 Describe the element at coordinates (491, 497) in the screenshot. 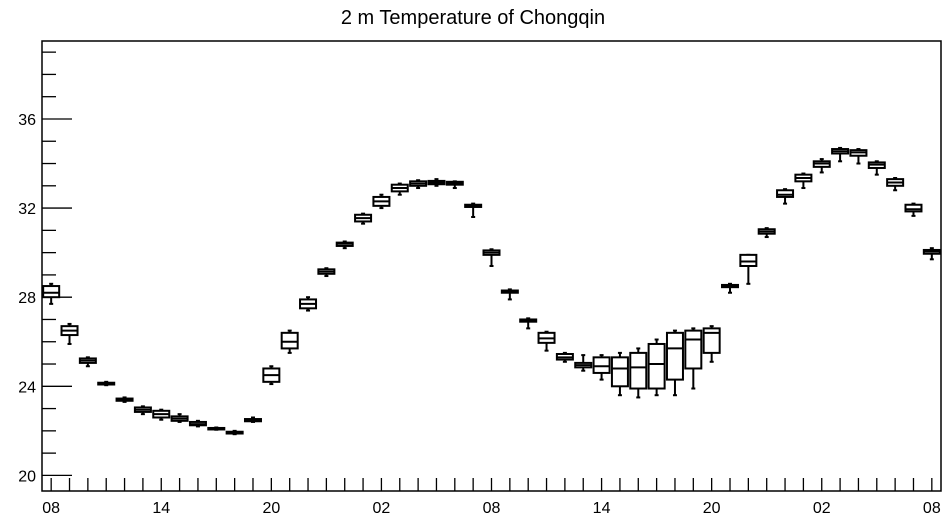

I see `x-axis: 08 14 20 02 08 14 20 02 08` at that location.